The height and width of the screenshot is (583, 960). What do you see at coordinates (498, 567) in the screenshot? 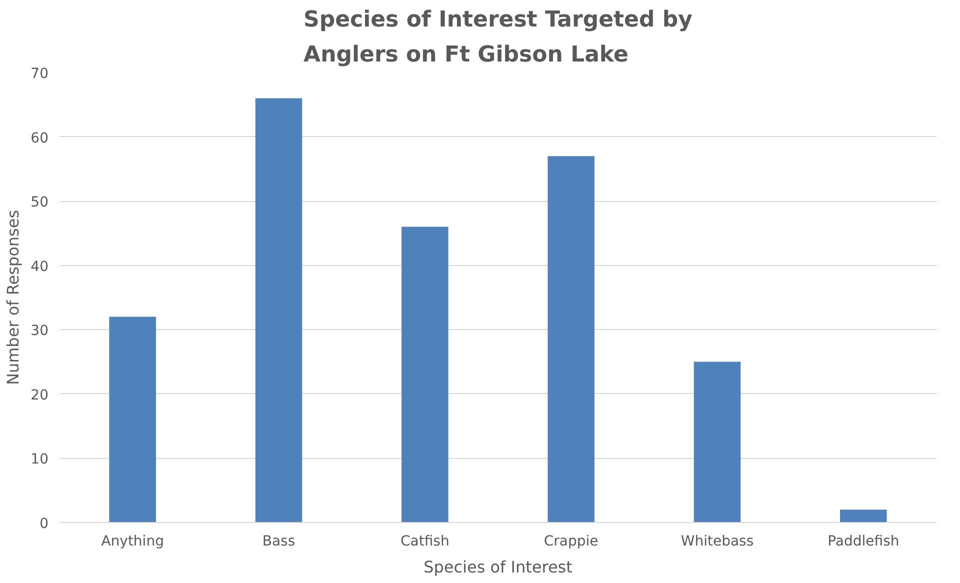
I see `x-axis-title: Species of Interest` at bounding box center [498, 567].